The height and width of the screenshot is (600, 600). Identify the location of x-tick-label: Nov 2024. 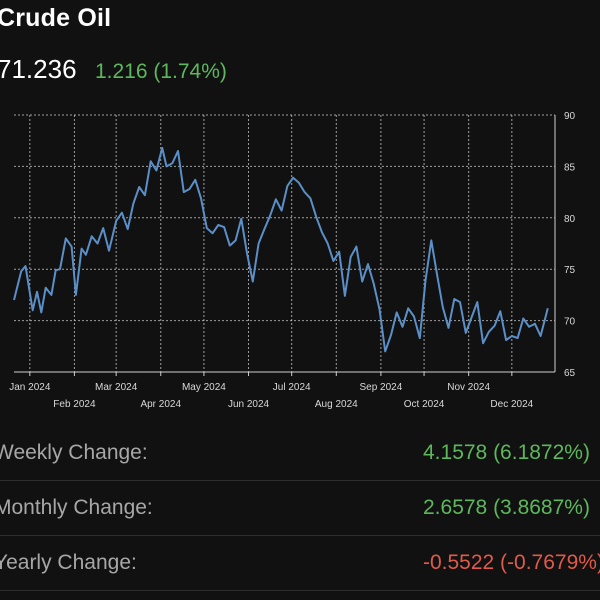
(468, 387).